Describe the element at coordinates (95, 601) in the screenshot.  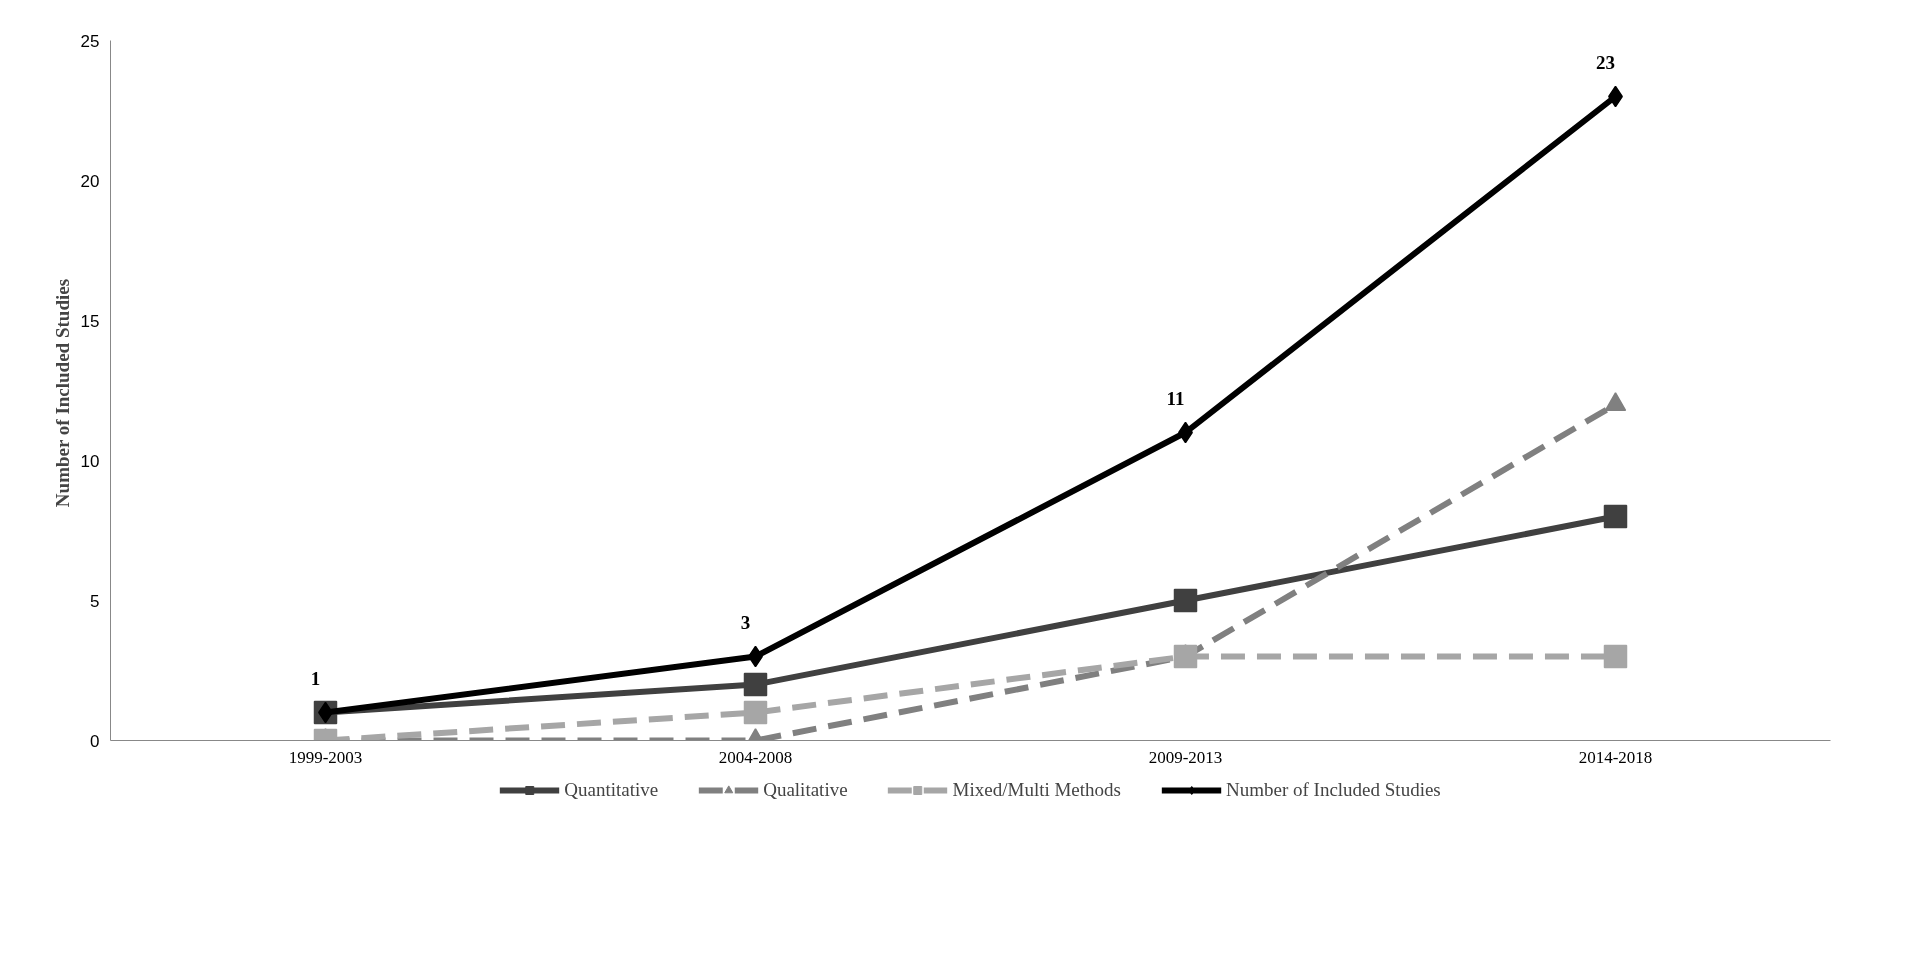
I see `y-tick-label: 5` at that location.